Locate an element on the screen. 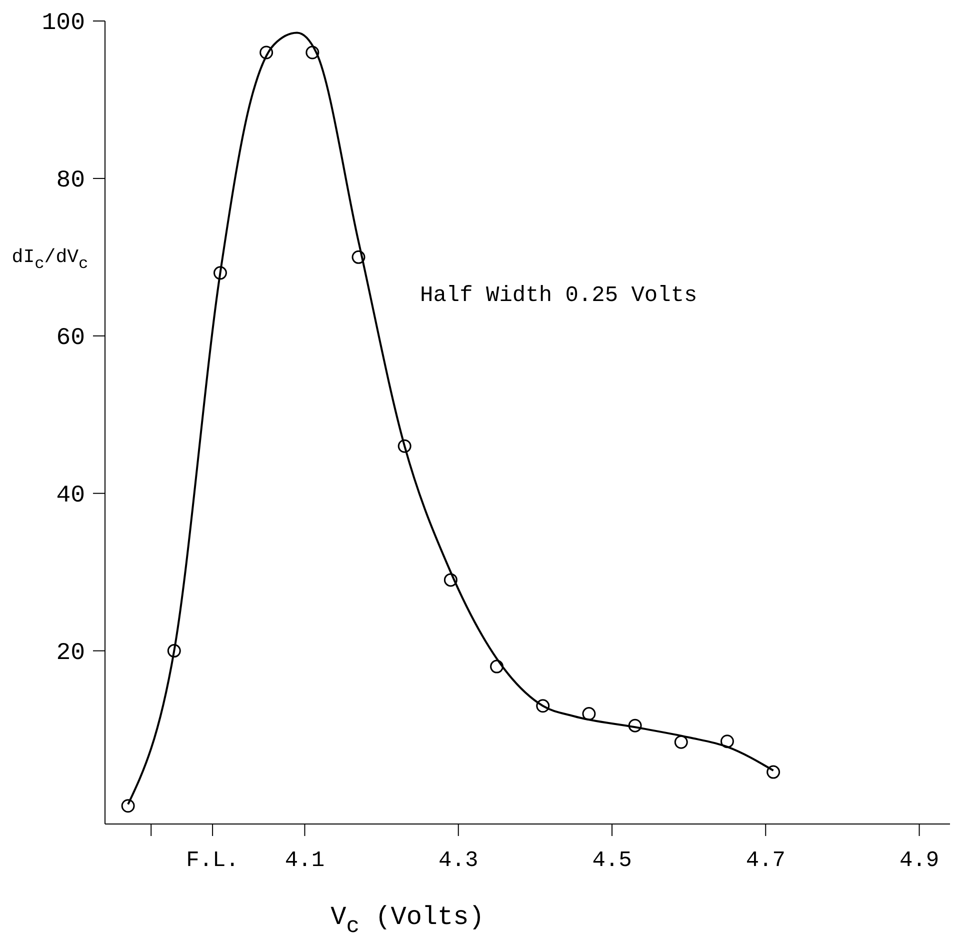  x-tick-label: 4.5 is located at coordinates (612, 860).